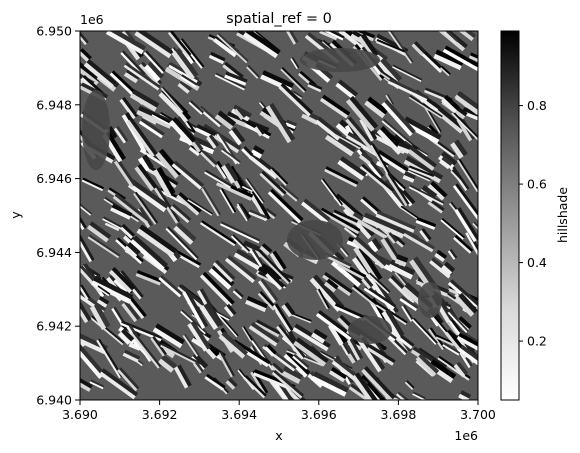 Image resolution: width=580 pixels, height=453 pixels. What do you see at coordinates (15, 215) in the screenshot?
I see `y-axis-label: y` at bounding box center [15, 215].